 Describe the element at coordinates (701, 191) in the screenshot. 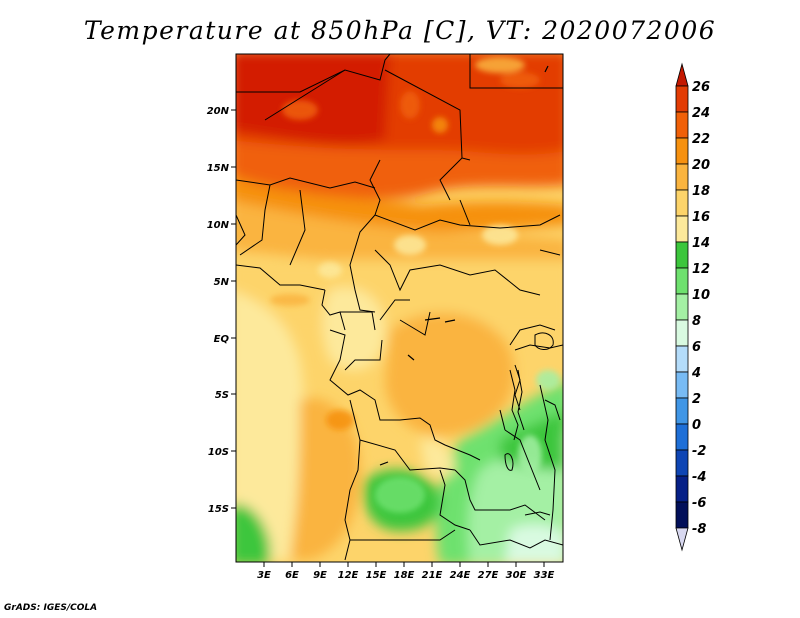

I see `colorbar-label: 18` at that location.